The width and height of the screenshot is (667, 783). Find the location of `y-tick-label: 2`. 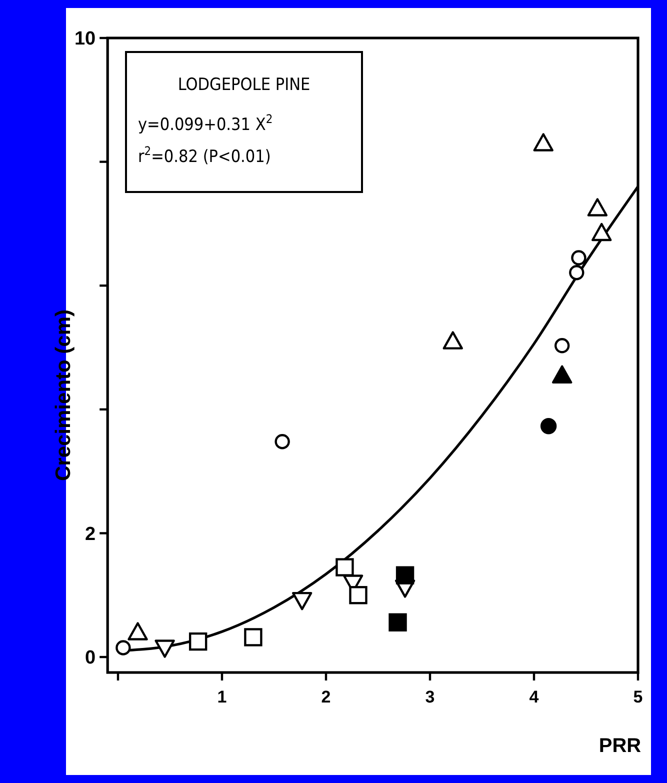

y-tick-label: 2 is located at coordinates (90, 534).